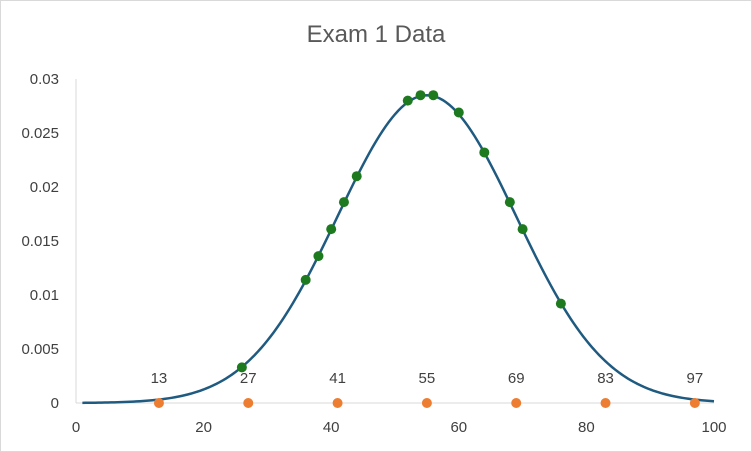  What do you see at coordinates (695, 378) in the screenshot?
I see `data-label: 97` at bounding box center [695, 378].